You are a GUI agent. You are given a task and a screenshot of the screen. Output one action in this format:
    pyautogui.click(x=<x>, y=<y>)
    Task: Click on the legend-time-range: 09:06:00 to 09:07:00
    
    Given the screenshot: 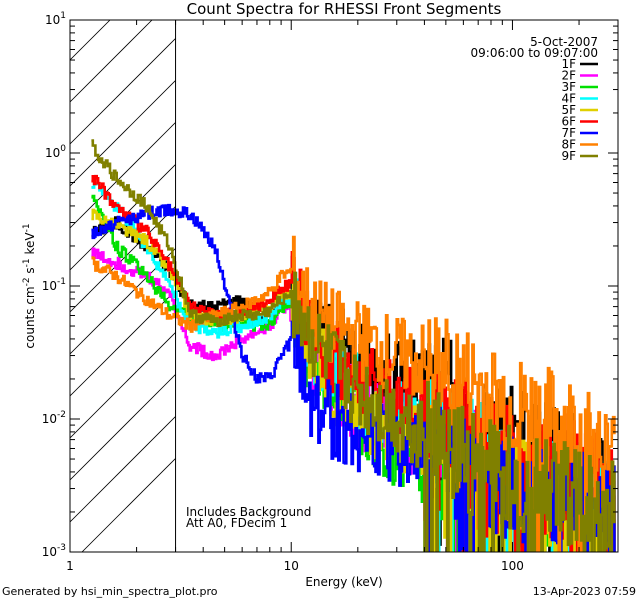 What is the action you would take?
    pyautogui.click(x=534, y=53)
    